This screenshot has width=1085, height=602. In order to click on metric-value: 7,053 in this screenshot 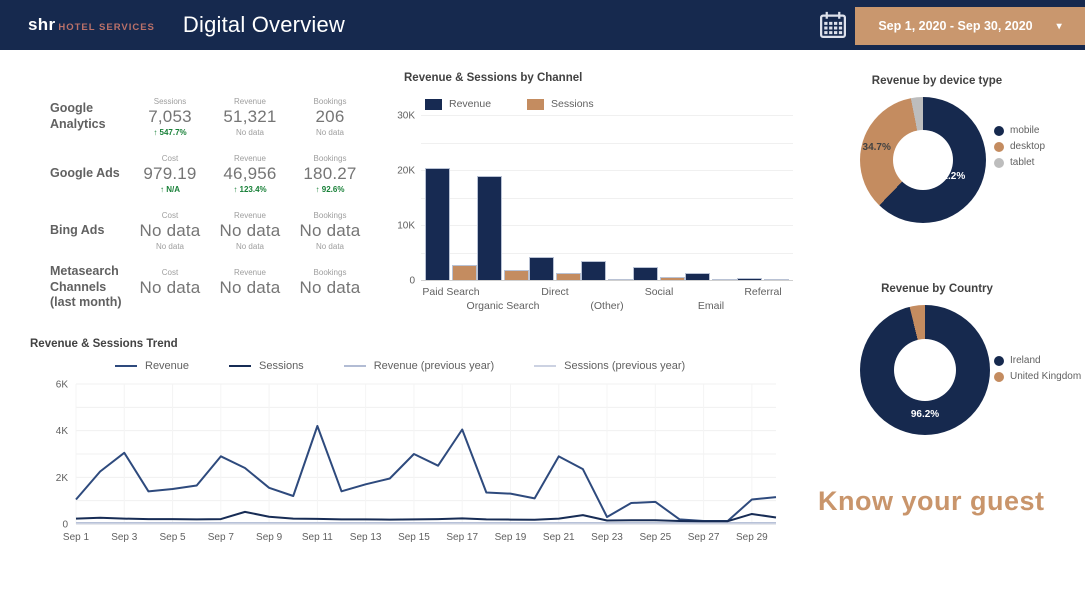, I will do `click(170, 116)`.